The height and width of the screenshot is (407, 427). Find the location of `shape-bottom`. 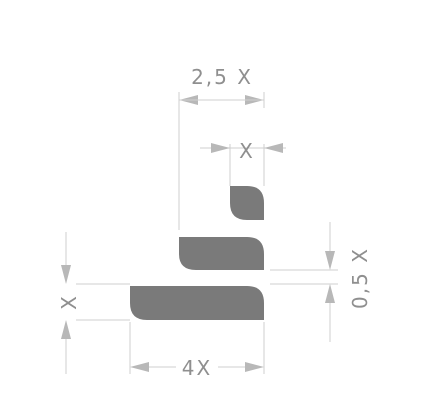

shape-bottom is located at coordinates (197, 303).